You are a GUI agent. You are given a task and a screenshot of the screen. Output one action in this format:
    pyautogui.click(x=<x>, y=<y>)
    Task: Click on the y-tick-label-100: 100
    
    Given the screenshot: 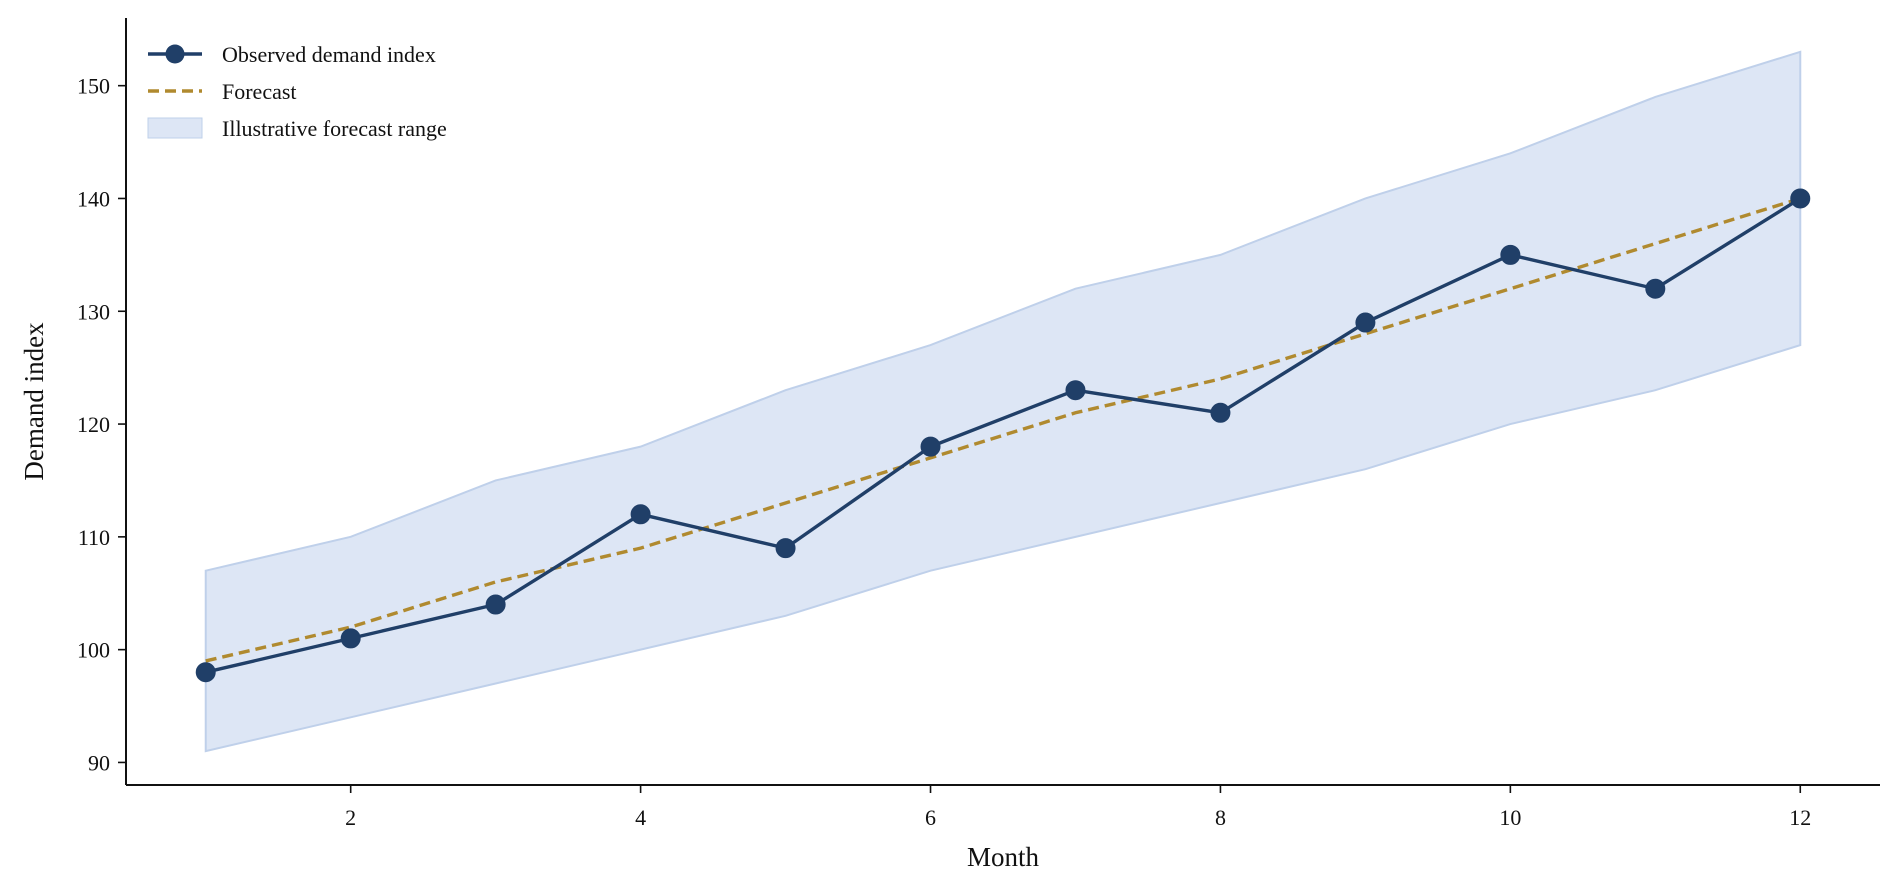 What is the action you would take?
    pyautogui.click(x=93, y=650)
    